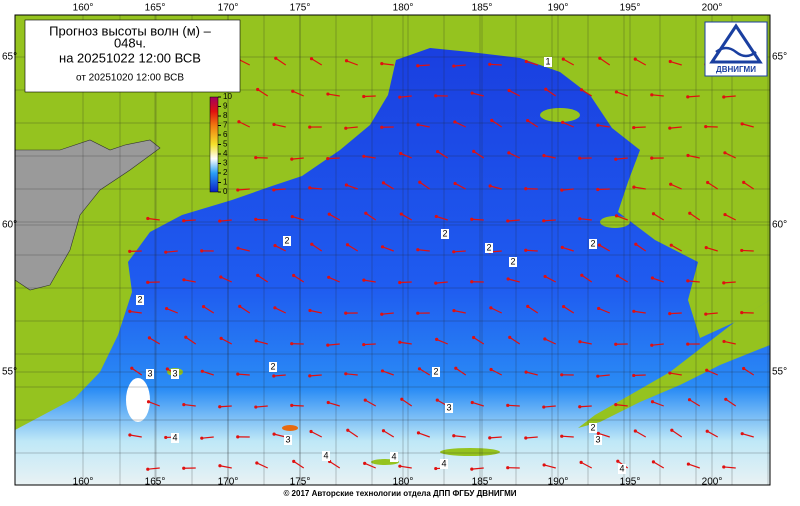  Describe the element at coordinates (225, 115) in the screenshot. I see `colorbar-label: 8` at that location.